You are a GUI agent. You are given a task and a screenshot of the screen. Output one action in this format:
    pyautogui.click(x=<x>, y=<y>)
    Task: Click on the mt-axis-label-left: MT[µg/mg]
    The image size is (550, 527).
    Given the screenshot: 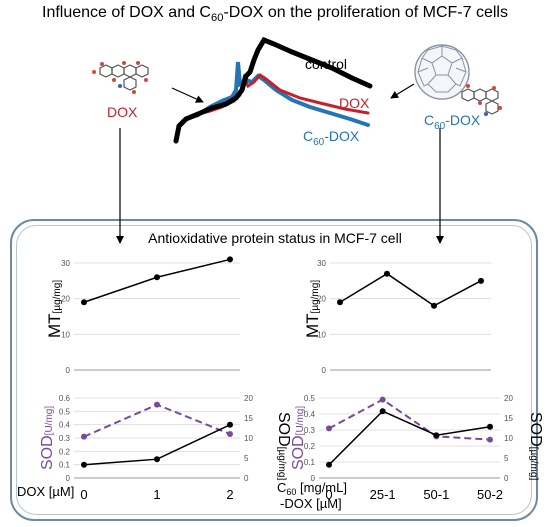 What is the action you would take?
    pyautogui.click(x=54, y=309)
    